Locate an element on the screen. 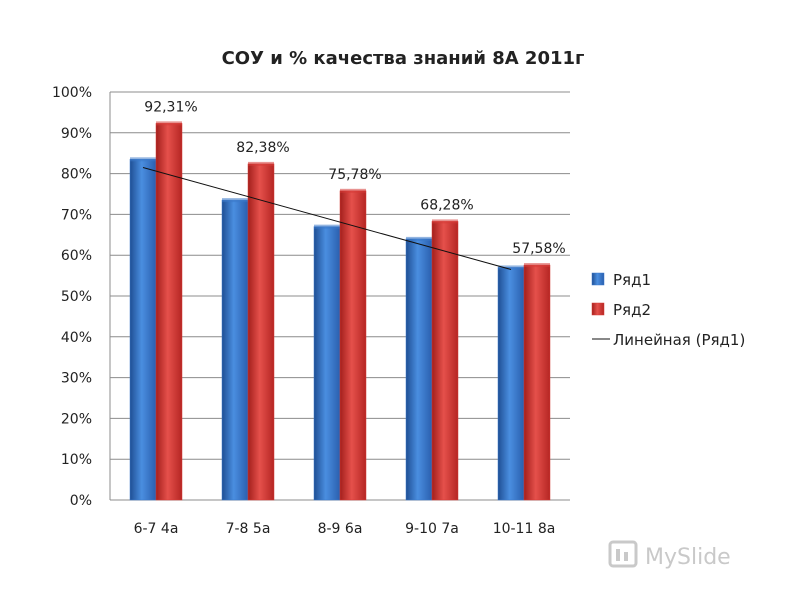 Image resolution: width=800 pixels, height=600 pixels. watermark: MySlide is located at coordinates (669, 555).